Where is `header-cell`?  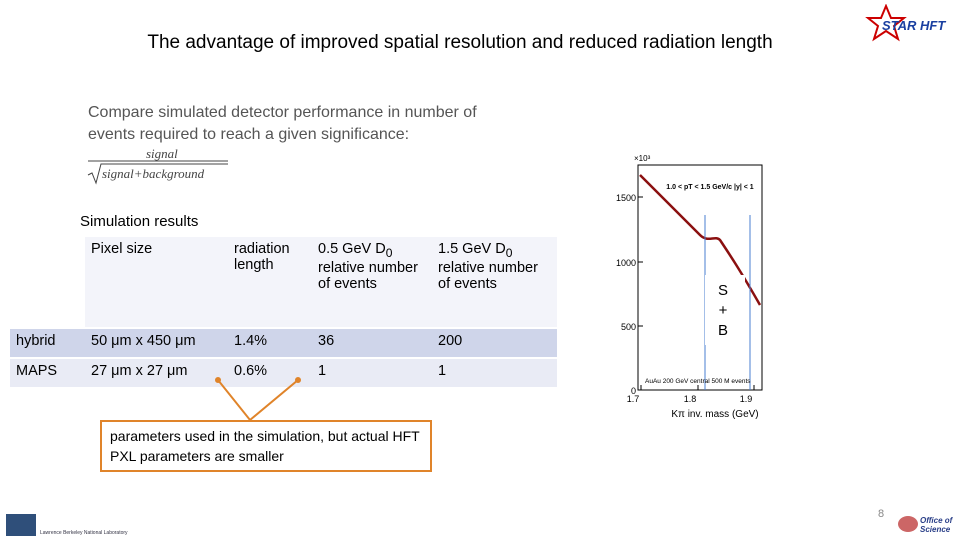 header-cell is located at coordinates (47, 283).